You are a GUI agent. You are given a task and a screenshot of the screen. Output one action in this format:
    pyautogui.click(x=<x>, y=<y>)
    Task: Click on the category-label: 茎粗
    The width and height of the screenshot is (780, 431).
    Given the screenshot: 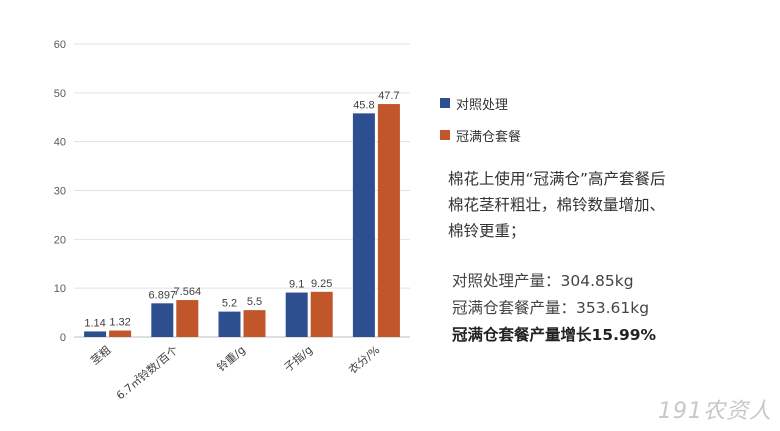 What is the action you would take?
    pyautogui.click(x=100, y=355)
    